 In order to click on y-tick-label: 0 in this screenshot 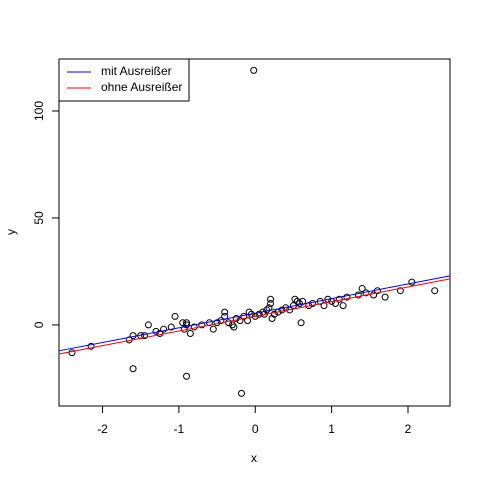, I will do `click(39, 324)`.